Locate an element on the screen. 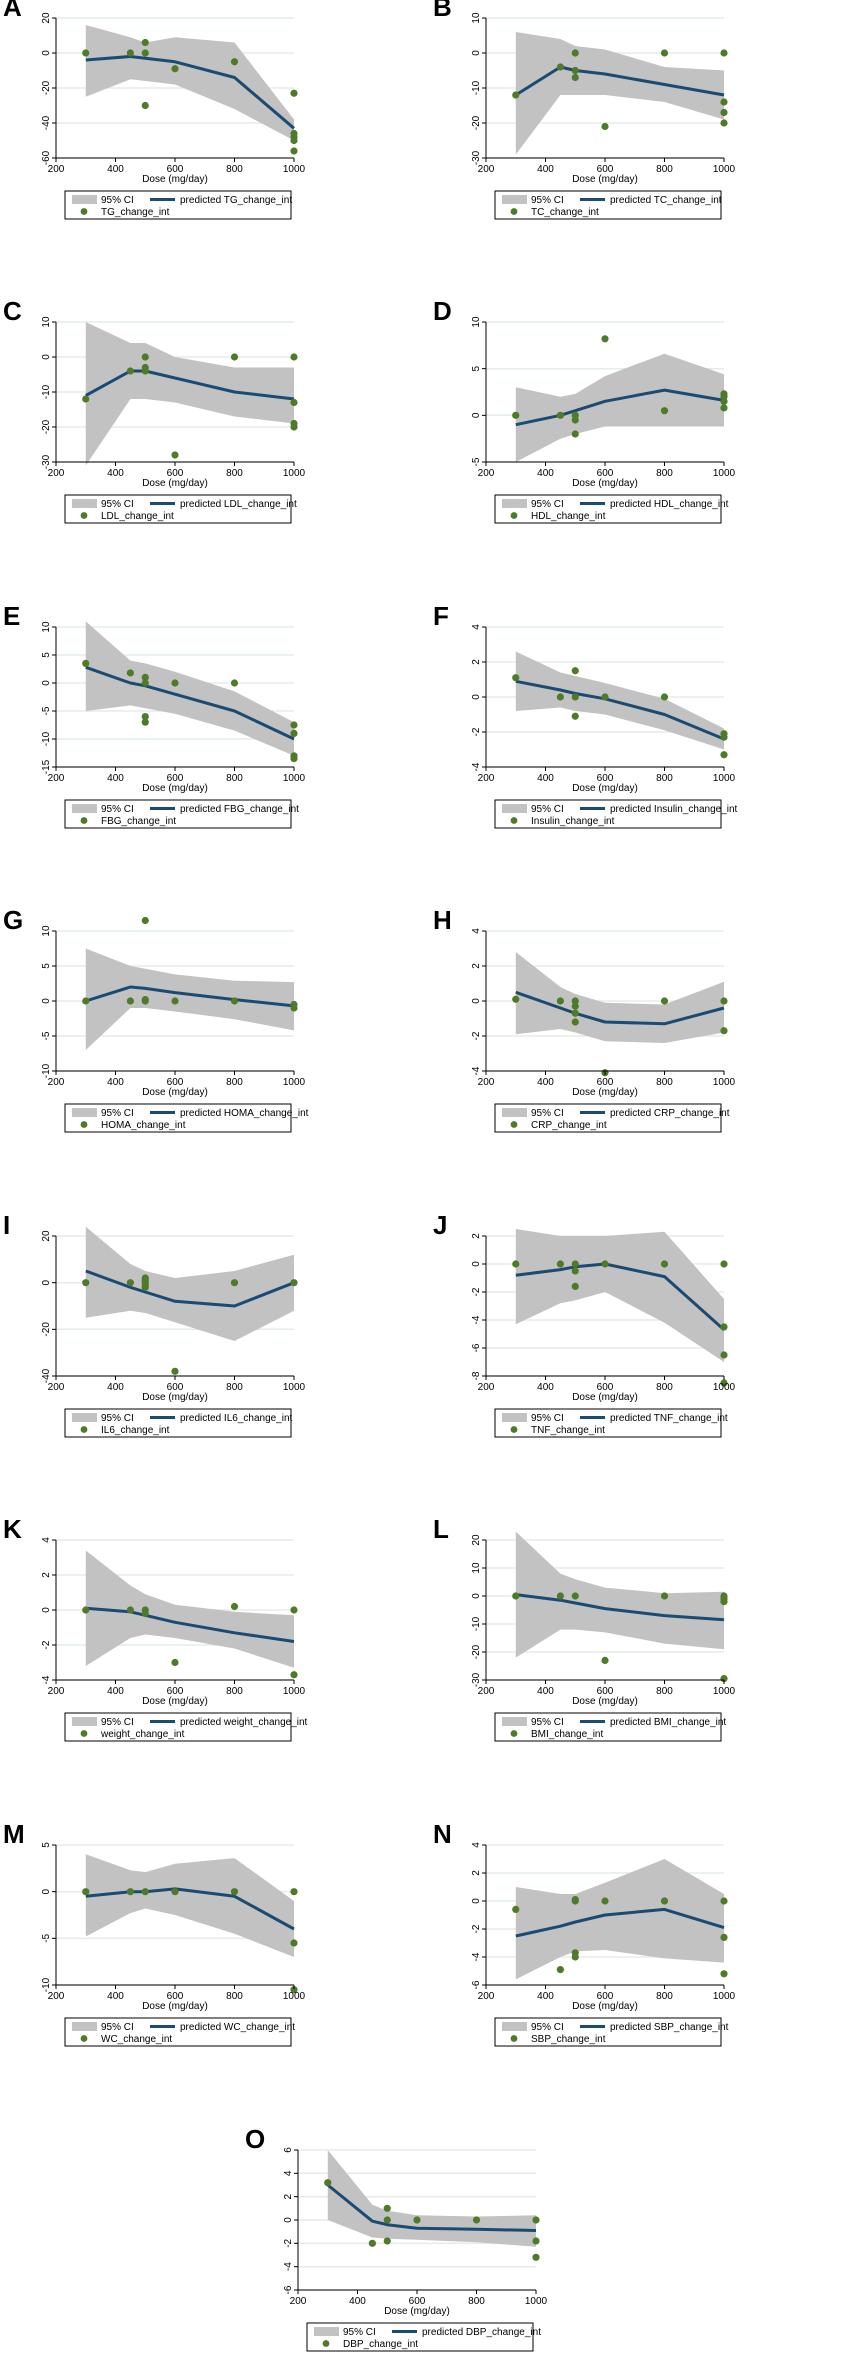 This screenshot has width=851, height=2378. legend-observed-label: WC_change_int is located at coordinates (136, 2039).